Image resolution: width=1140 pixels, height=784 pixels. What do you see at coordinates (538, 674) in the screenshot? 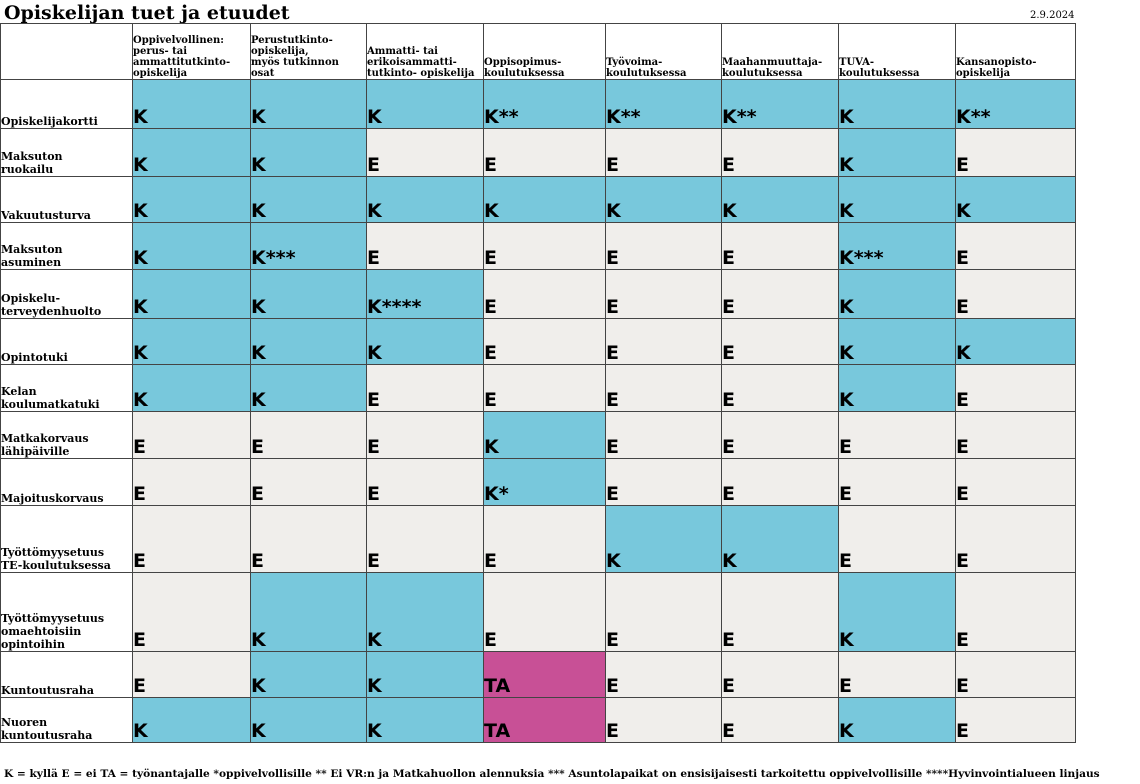
I see `table-row: Kuntoutusraha E K K TA E E E E` at bounding box center [538, 674].